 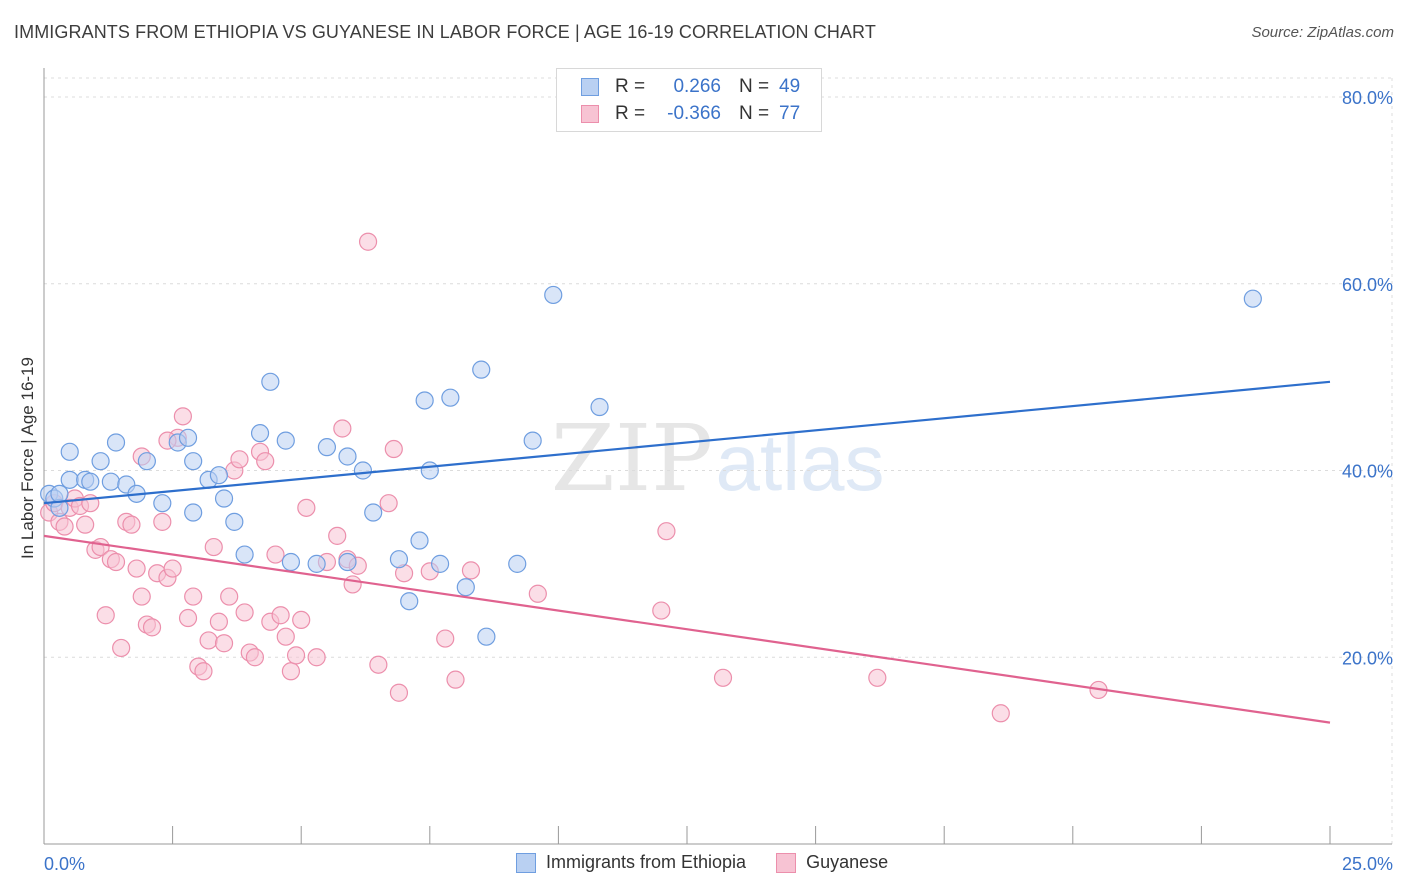 What do you see at coordinates (786, 862) in the screenshot?
I see `series-swatch-pink` at bounding box center [786, 862].